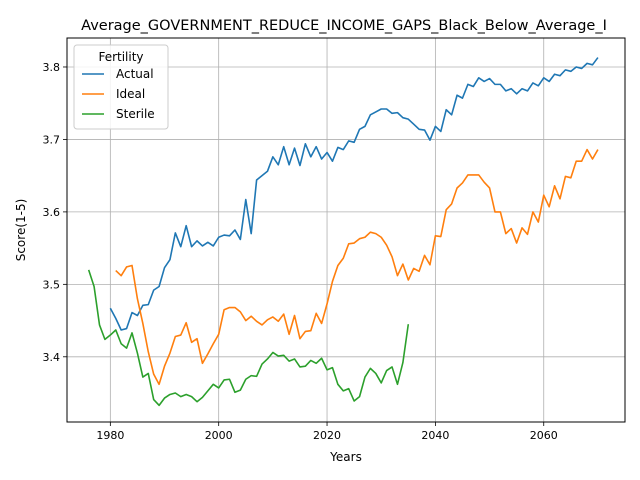 This screenshot has width=640, height=480. I want to click on legend: Fertility Actual Ideal Sterile, so click(121, 87).